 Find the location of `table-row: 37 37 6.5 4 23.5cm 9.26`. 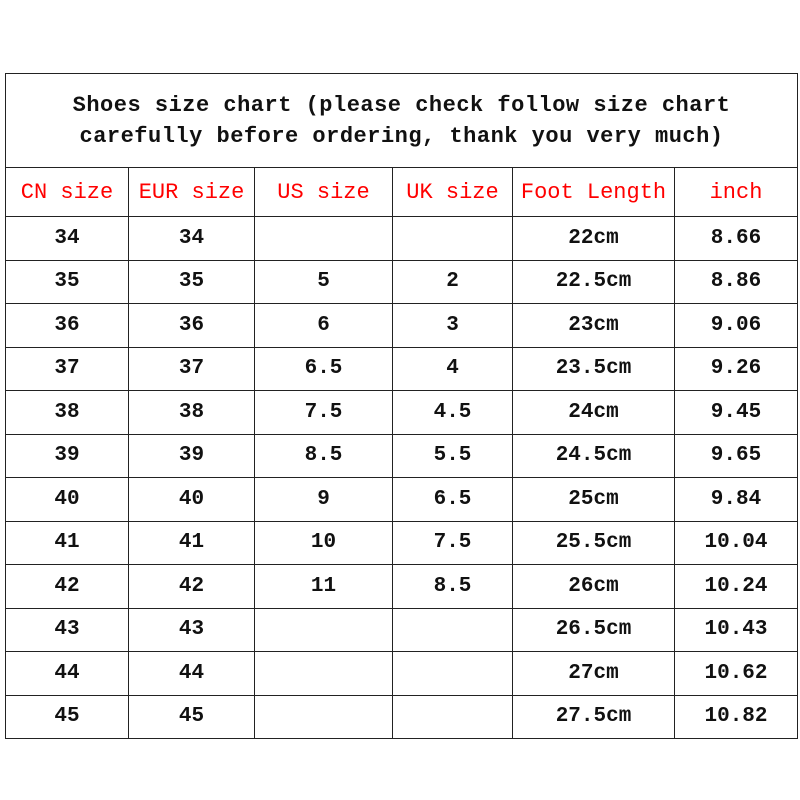

table-row: 37 37 6.5 4 23.5cm 9.26 is located at coordinates (402, 368).